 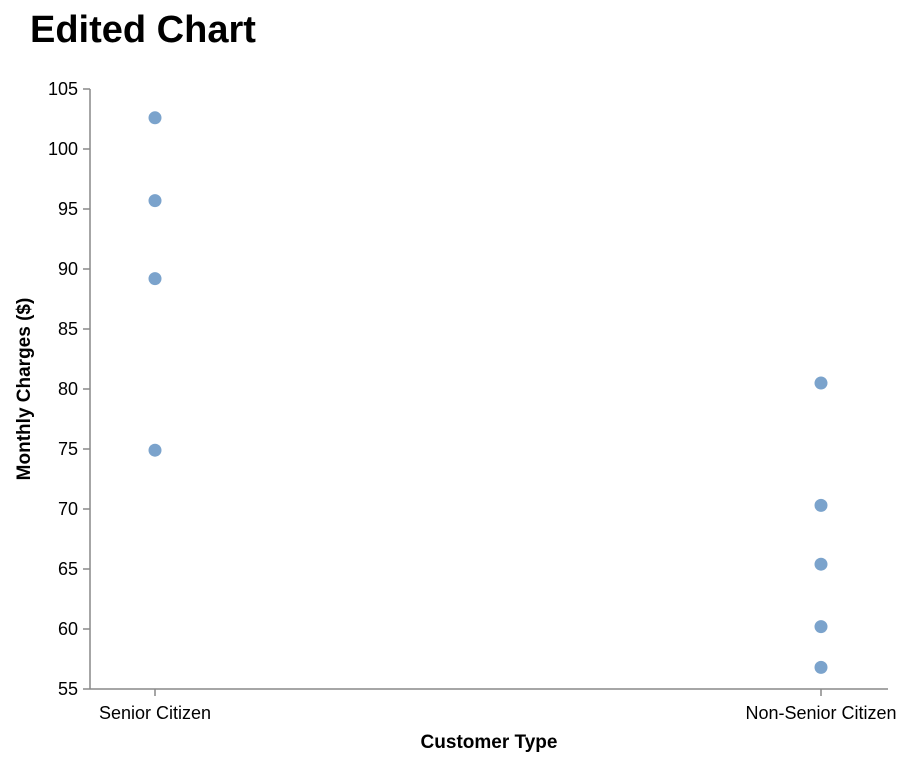 What do you see at coordinates (68, 689) in the screenshot?
I see `y-tick-label: 55` at bounding box center [68, 689].